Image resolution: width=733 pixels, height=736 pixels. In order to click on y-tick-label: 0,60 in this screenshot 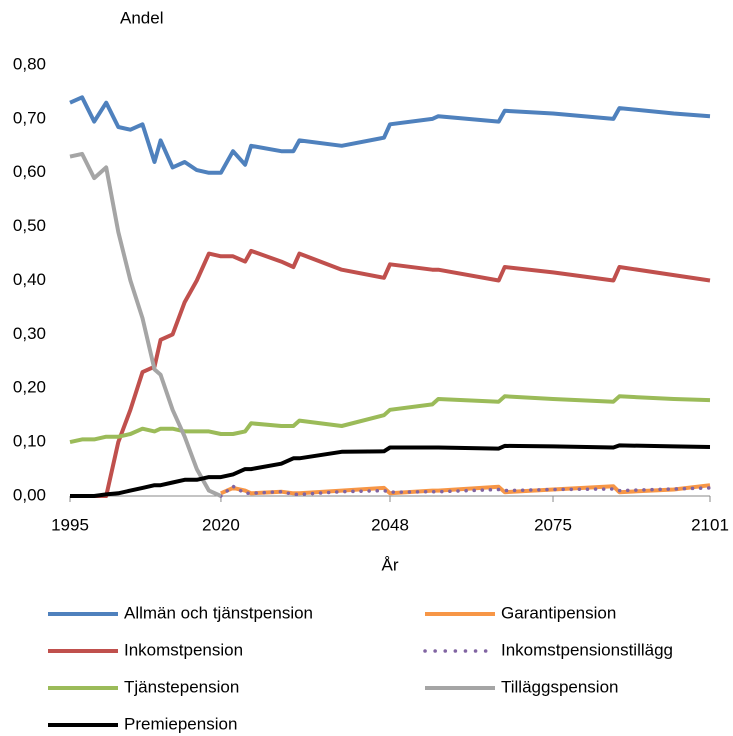, I will do `click(29, 171)`.